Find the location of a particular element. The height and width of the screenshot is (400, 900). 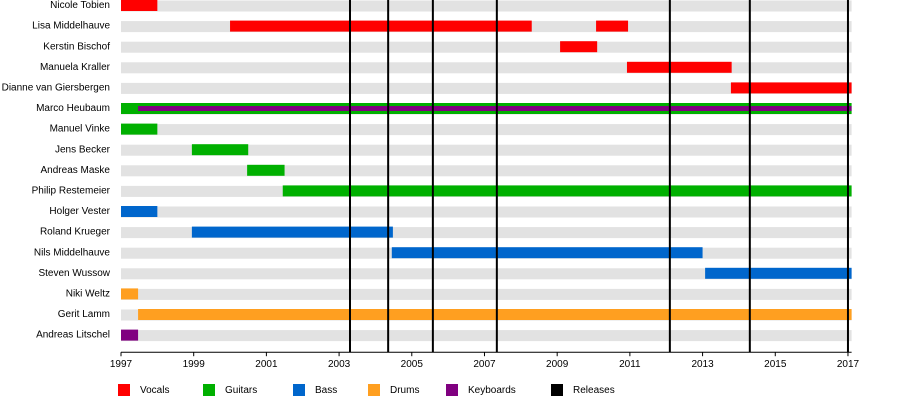

member-label: Roland Krueger is located at coordinates (75, 232).